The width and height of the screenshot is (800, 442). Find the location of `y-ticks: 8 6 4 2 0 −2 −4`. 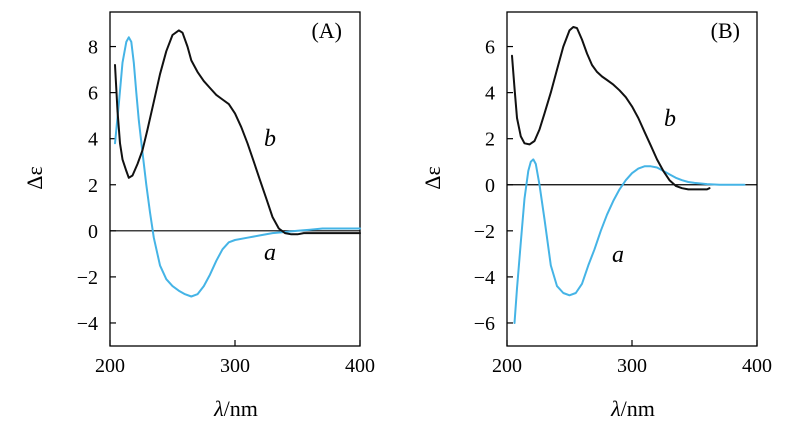

y-ticks: 8 6 4 2 0 −2 −4 is located at coordinates (96, 186).